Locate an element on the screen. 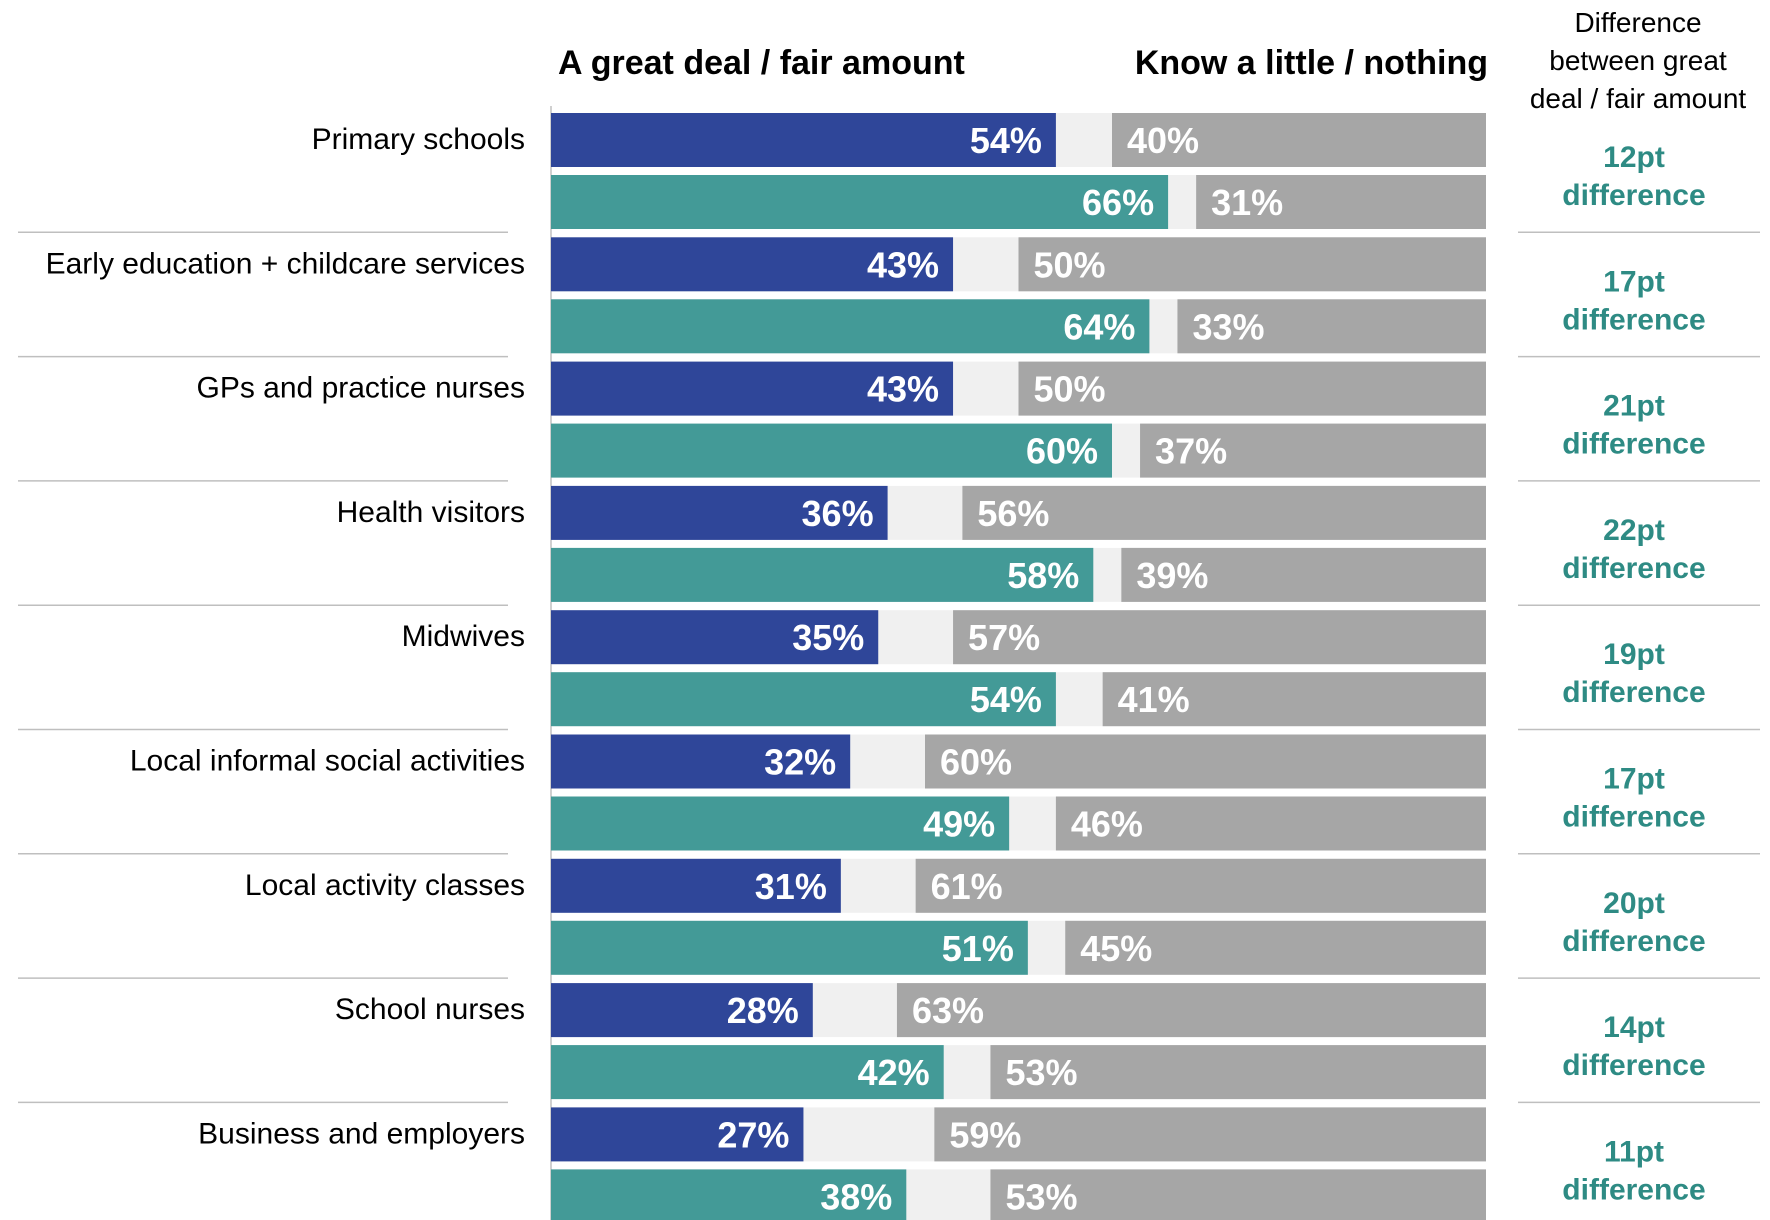 Image resolution: width=1770 pixels, height=1220 pixels. category-label: Local informal social activities is located at coordinates (327, 761).